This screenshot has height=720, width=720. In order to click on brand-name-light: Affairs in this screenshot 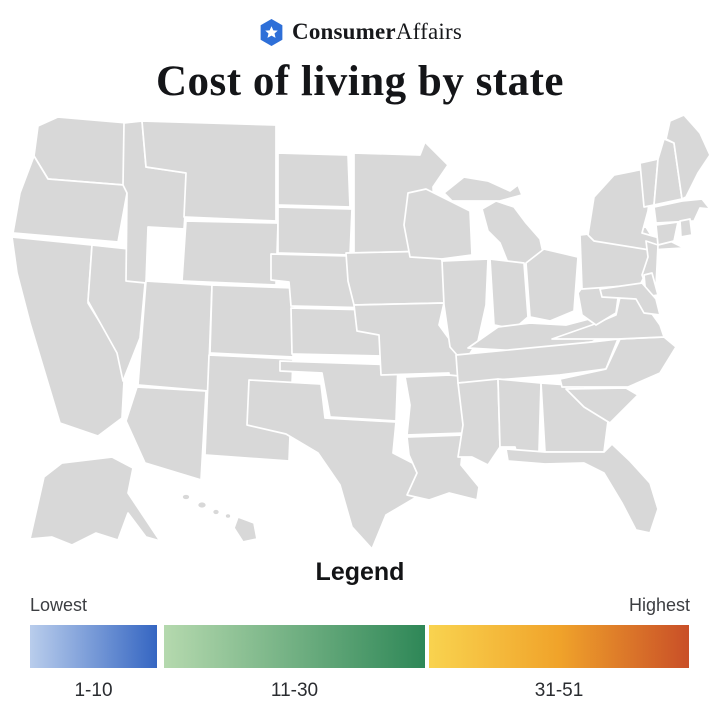, I will do `click(428, 31)`.